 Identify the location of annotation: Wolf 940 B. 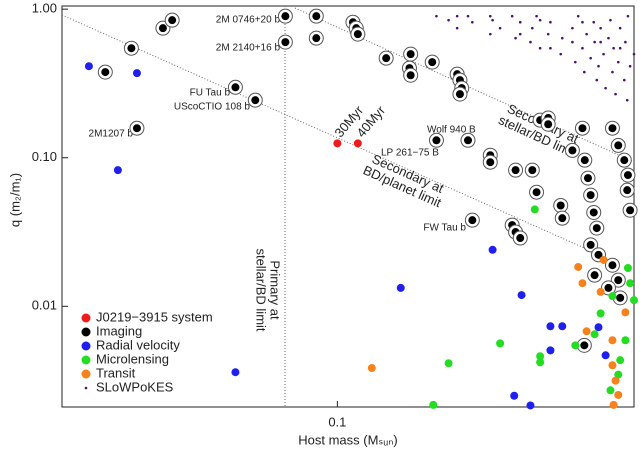
(451, 130).